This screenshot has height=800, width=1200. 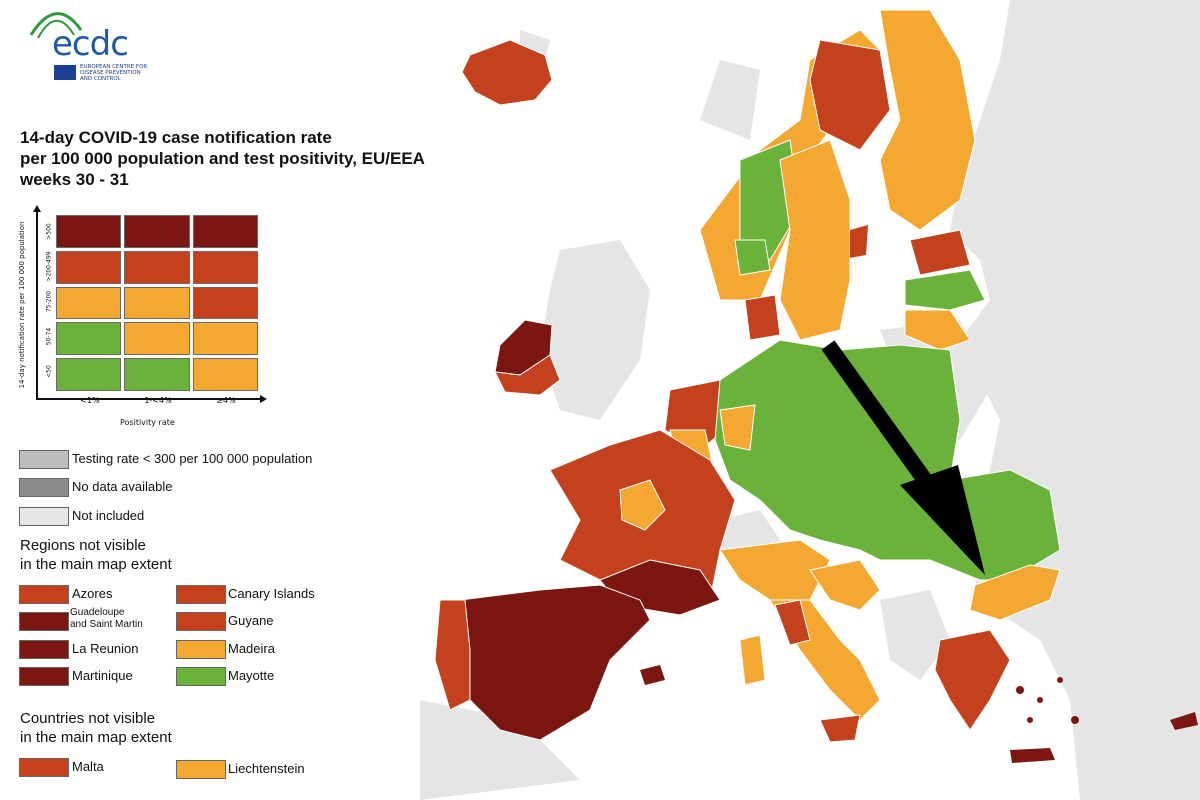 What do you see at coordinates (903, 457) in the screenshot?
I see `annotation-arrow` at bounding box center [903, 457].